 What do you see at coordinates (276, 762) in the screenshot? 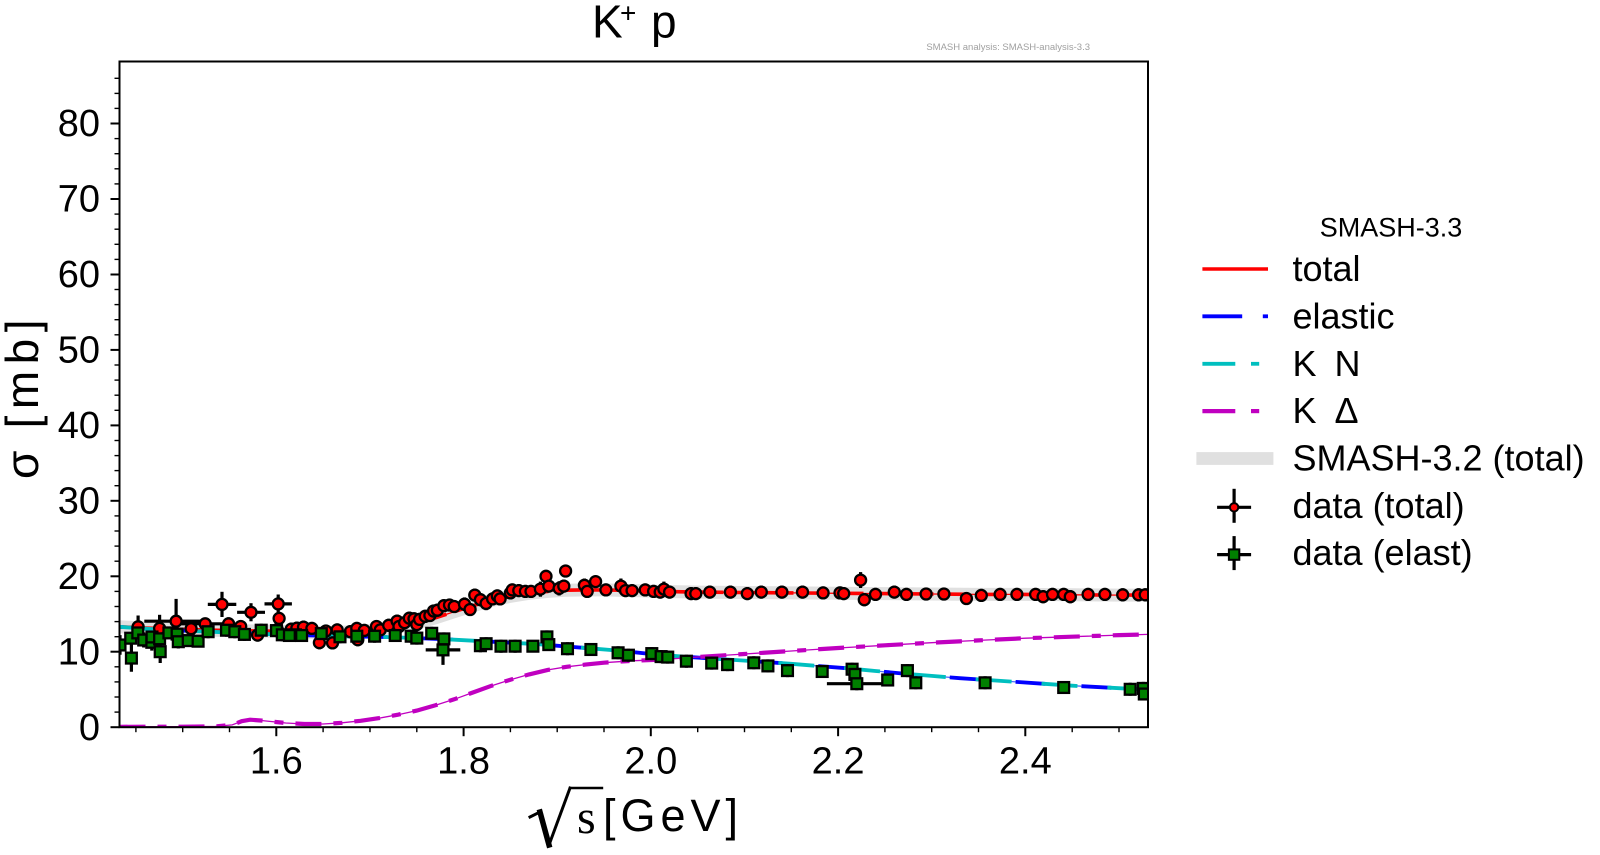
I see `svg-text: 1.6` at bounding box center [276, 762].